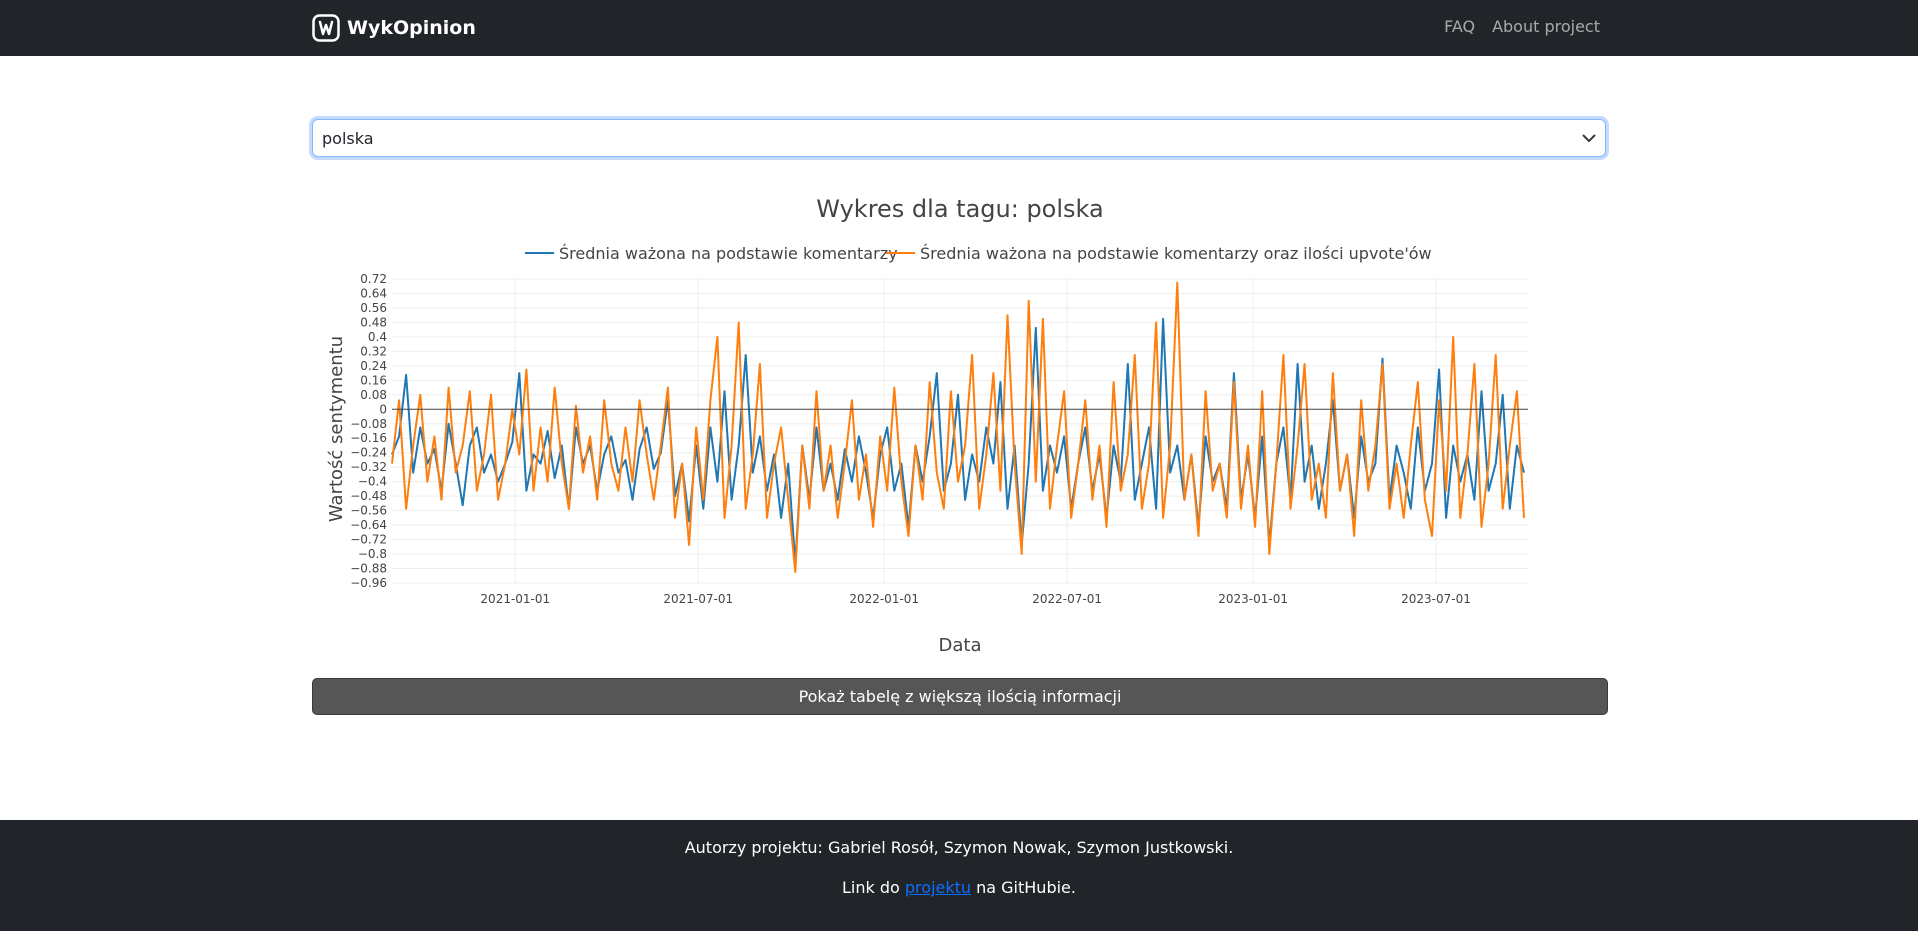 The image size is (1918, 931). Describe the element at coordinates (959, 28) in the screenshot. I see `navbar: WykOpinion FAQ About project` at that location.